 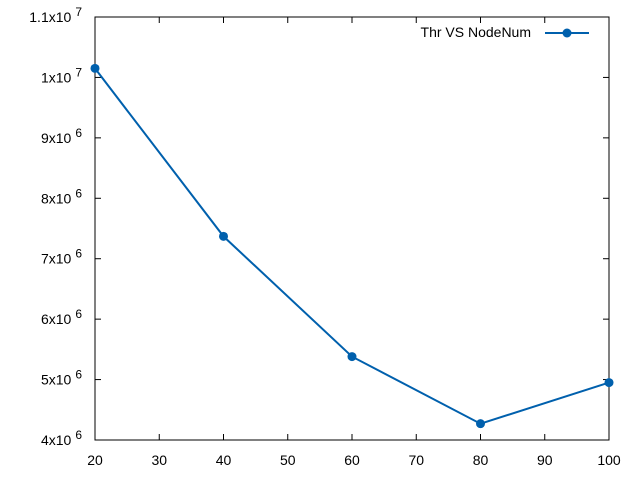 I want to click on y-tick-label: 7x10 6, so click(x=61, y=257).